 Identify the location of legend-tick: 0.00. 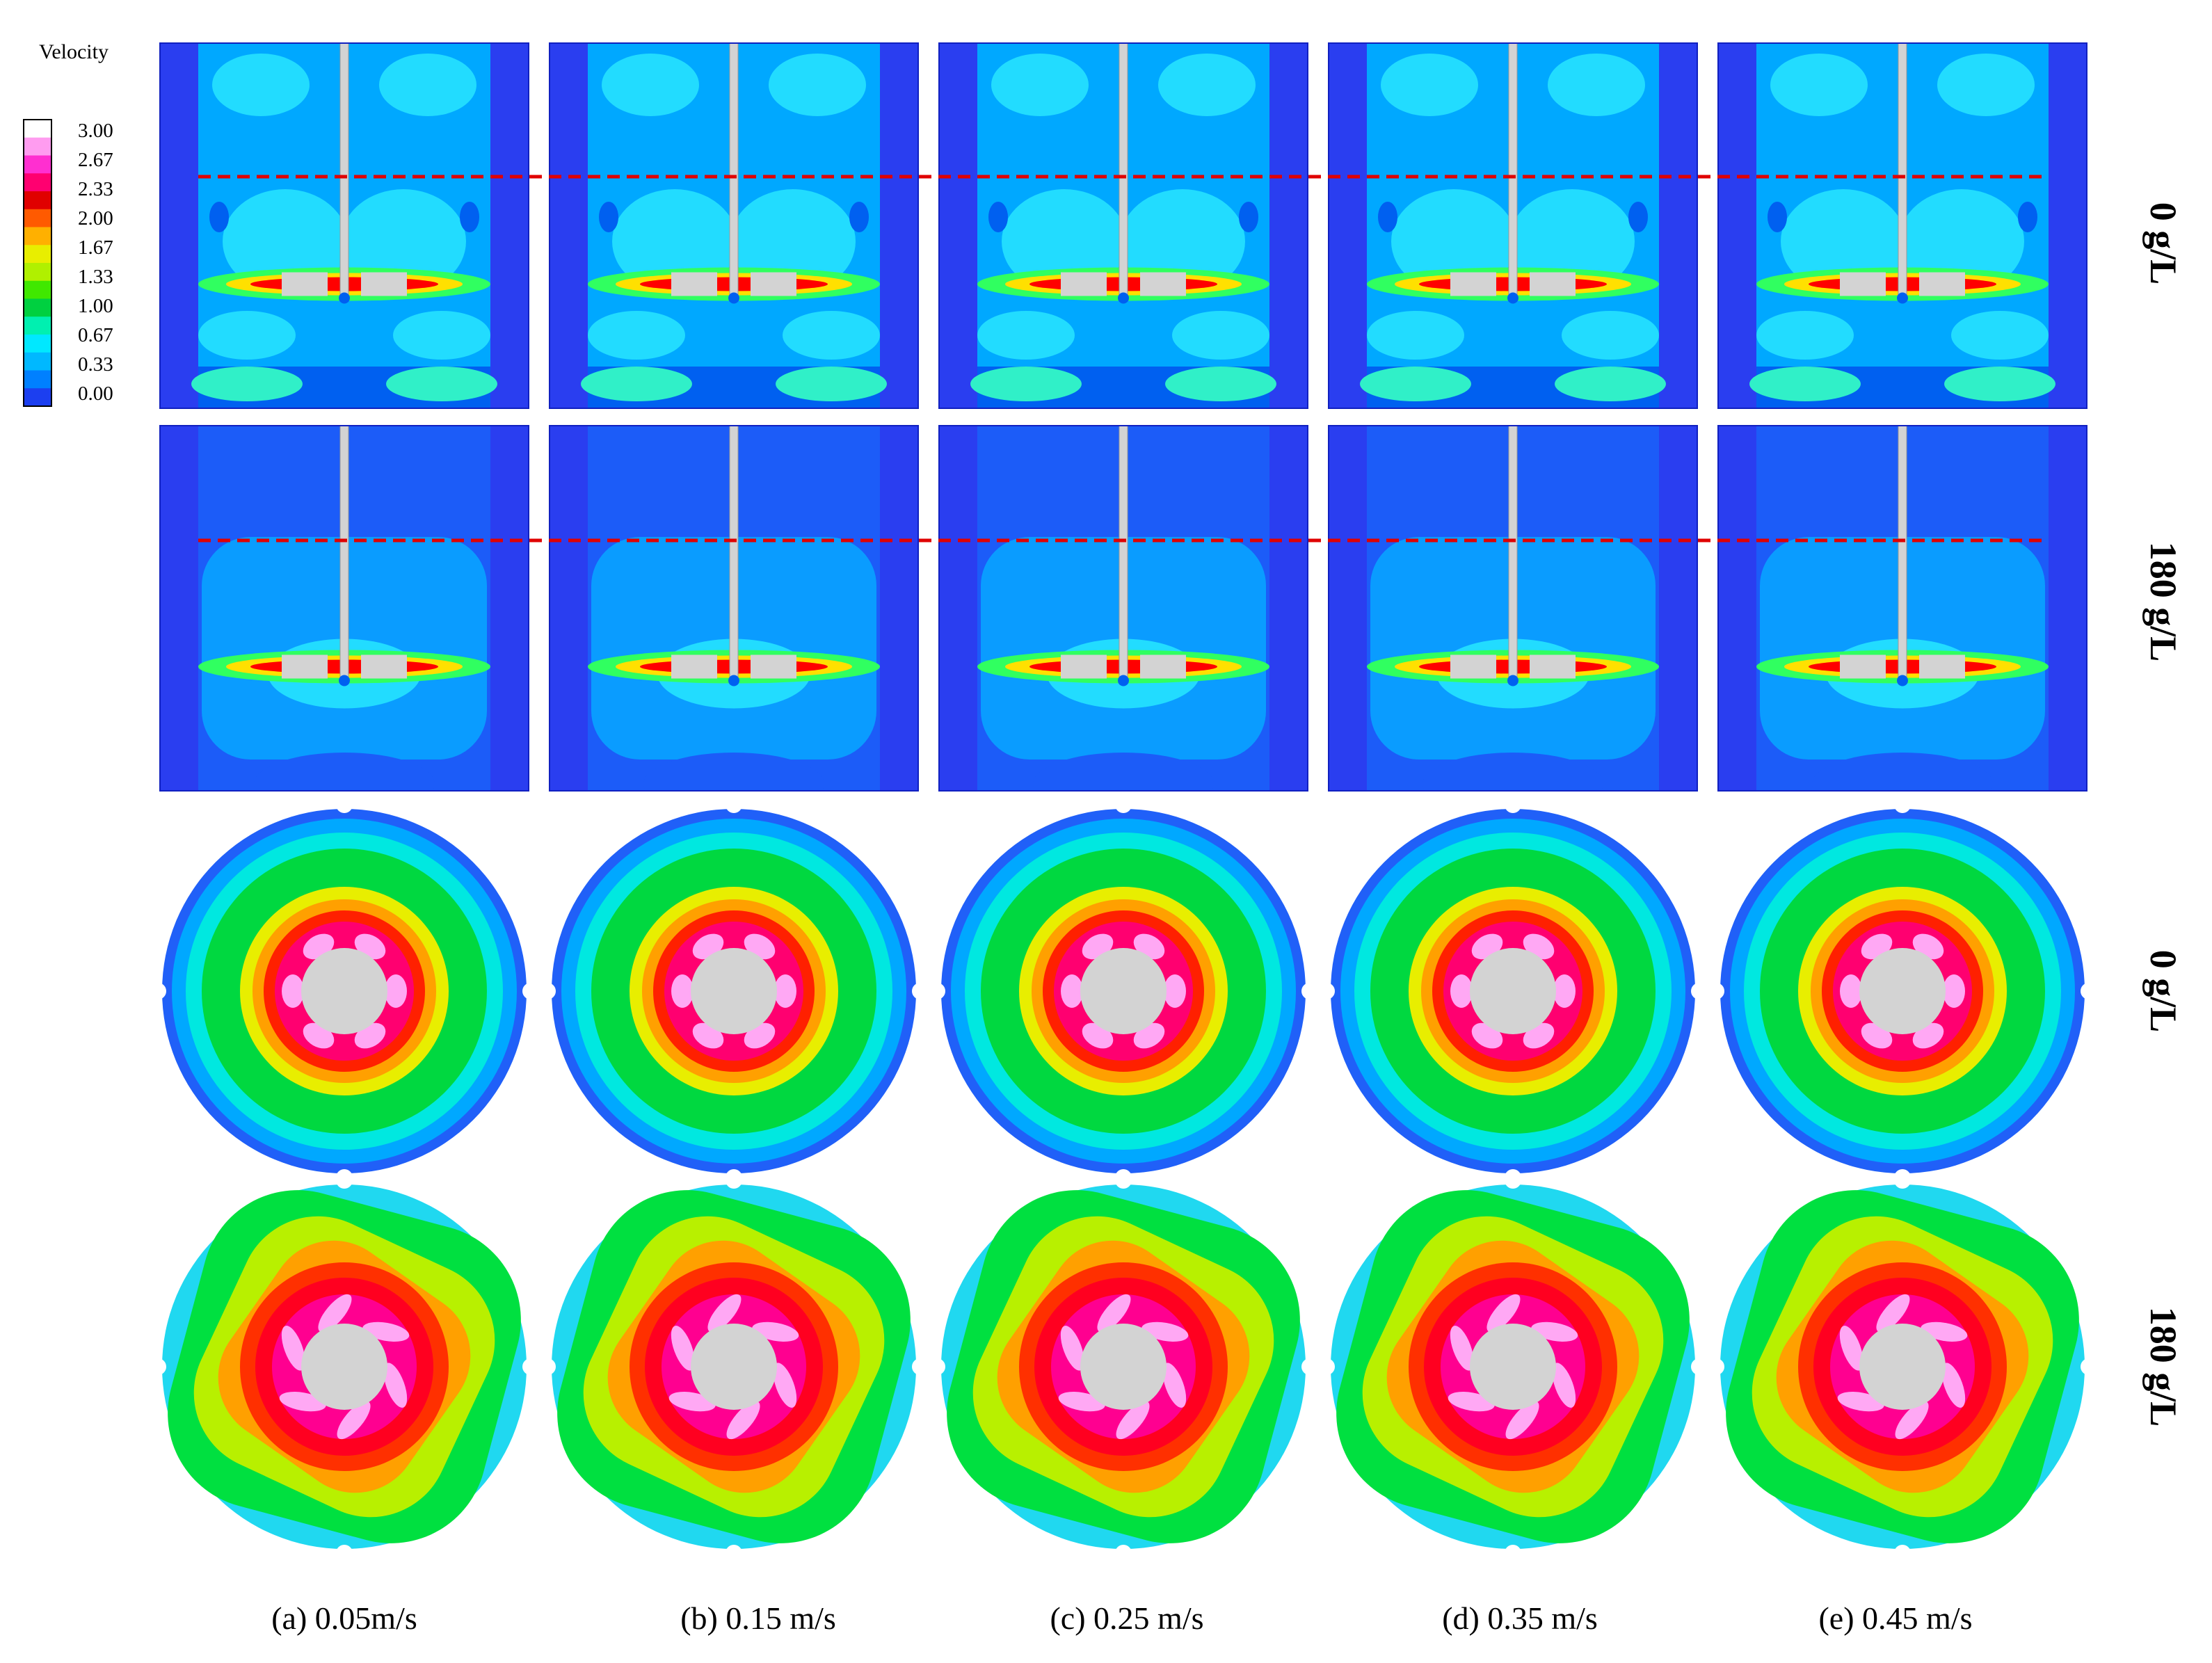
(95, 394).